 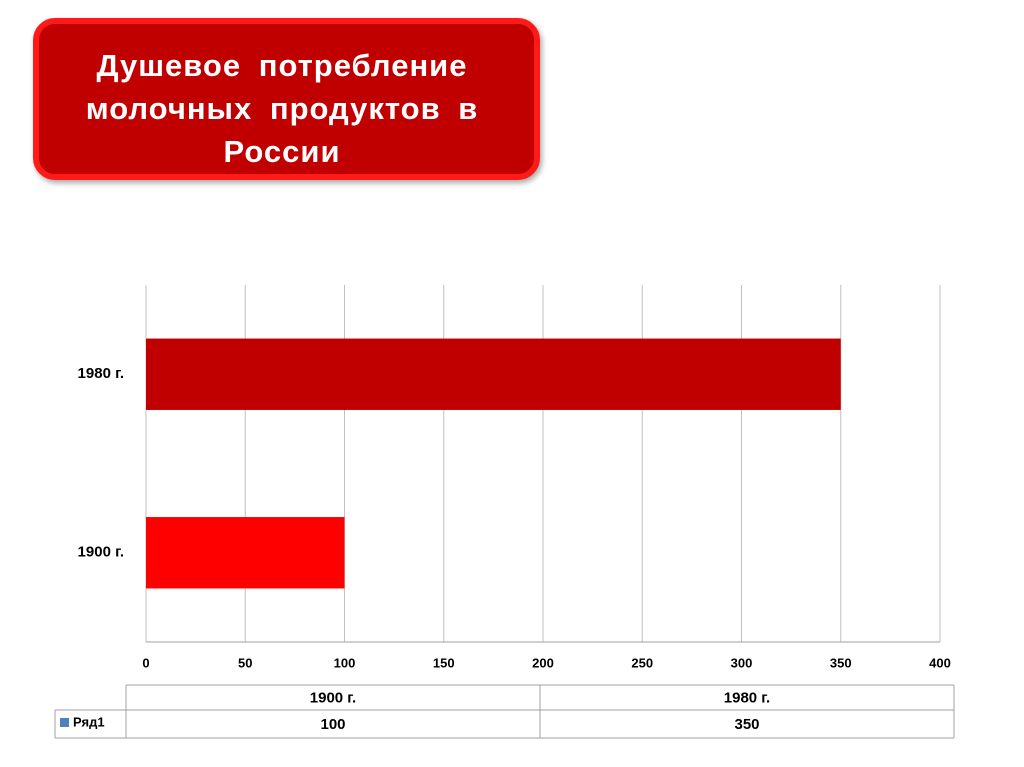 I want to click on table-header: 1900 г., so click(x=333, y=697).